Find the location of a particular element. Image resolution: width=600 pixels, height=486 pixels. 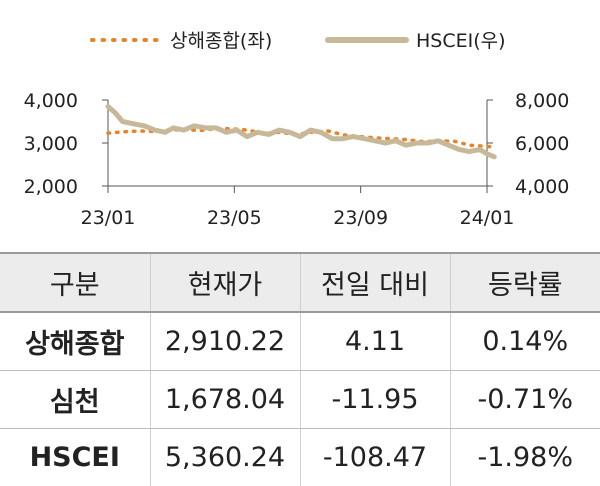

cell-current-price: 5,360.24 is located at coordinates (225, 457).